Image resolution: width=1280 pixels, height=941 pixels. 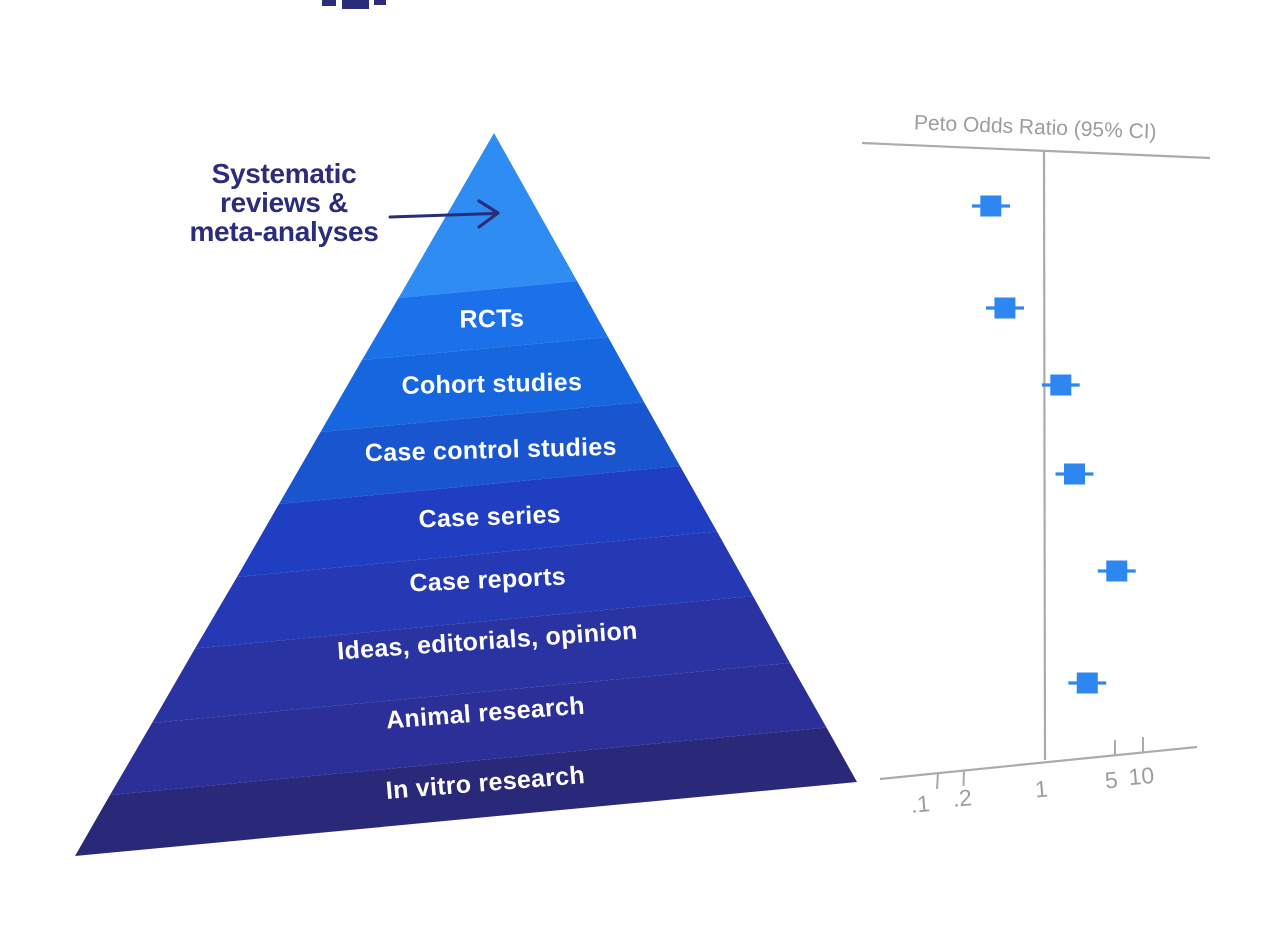 What do you see at coordinates (1111, 780) in the screenshot?
I see `tick-label-5: 5` at bounding box center [1111, 780].